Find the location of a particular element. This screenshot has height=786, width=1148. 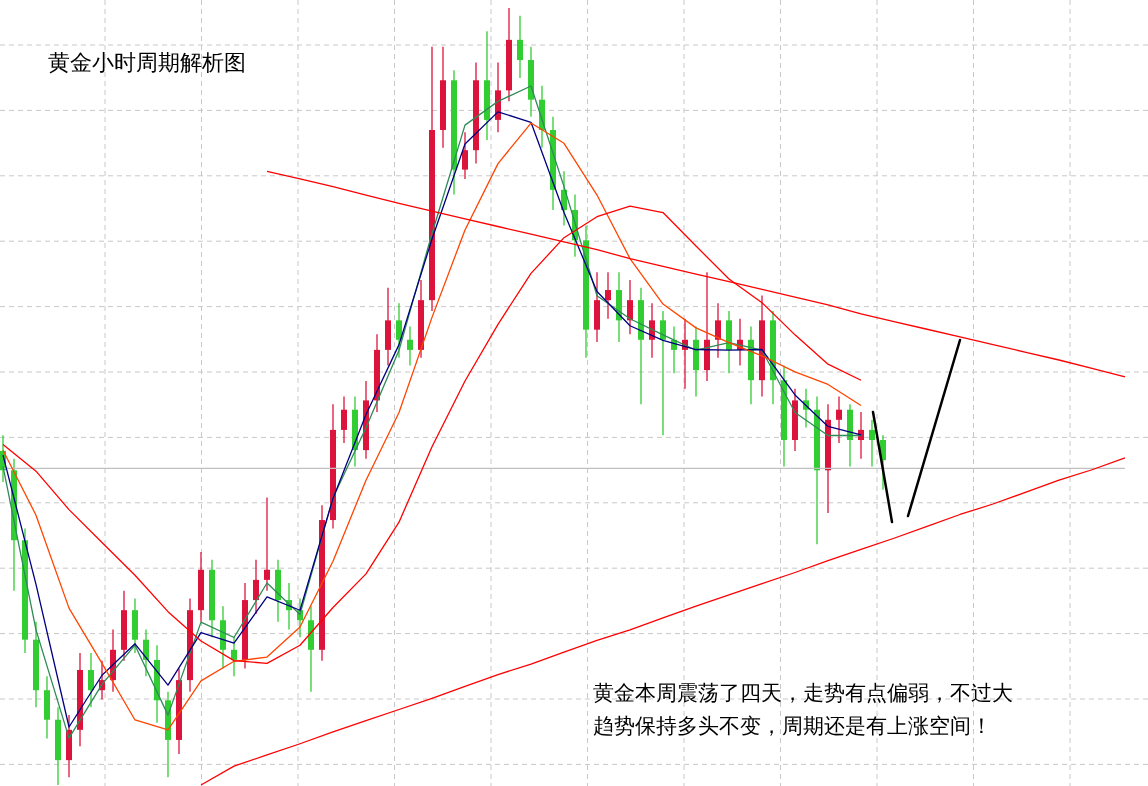

text: 黄金小时周期解析图 is located at coordinates (147, 62).